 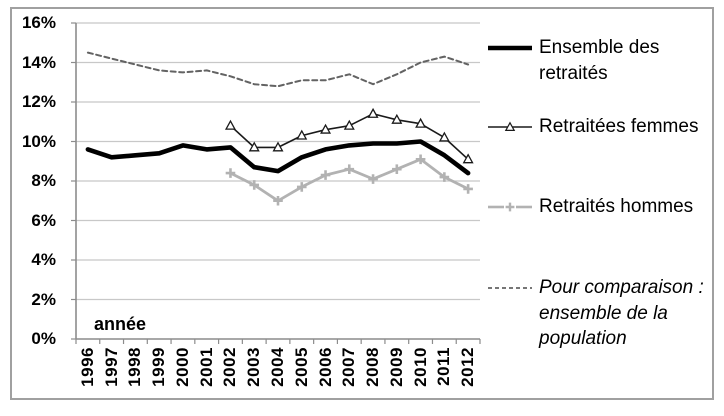 What do you see at coordinates (510, 48) in the screenshot?
I see `legend-swatch-thick-line` at bounding box center [510, 48].